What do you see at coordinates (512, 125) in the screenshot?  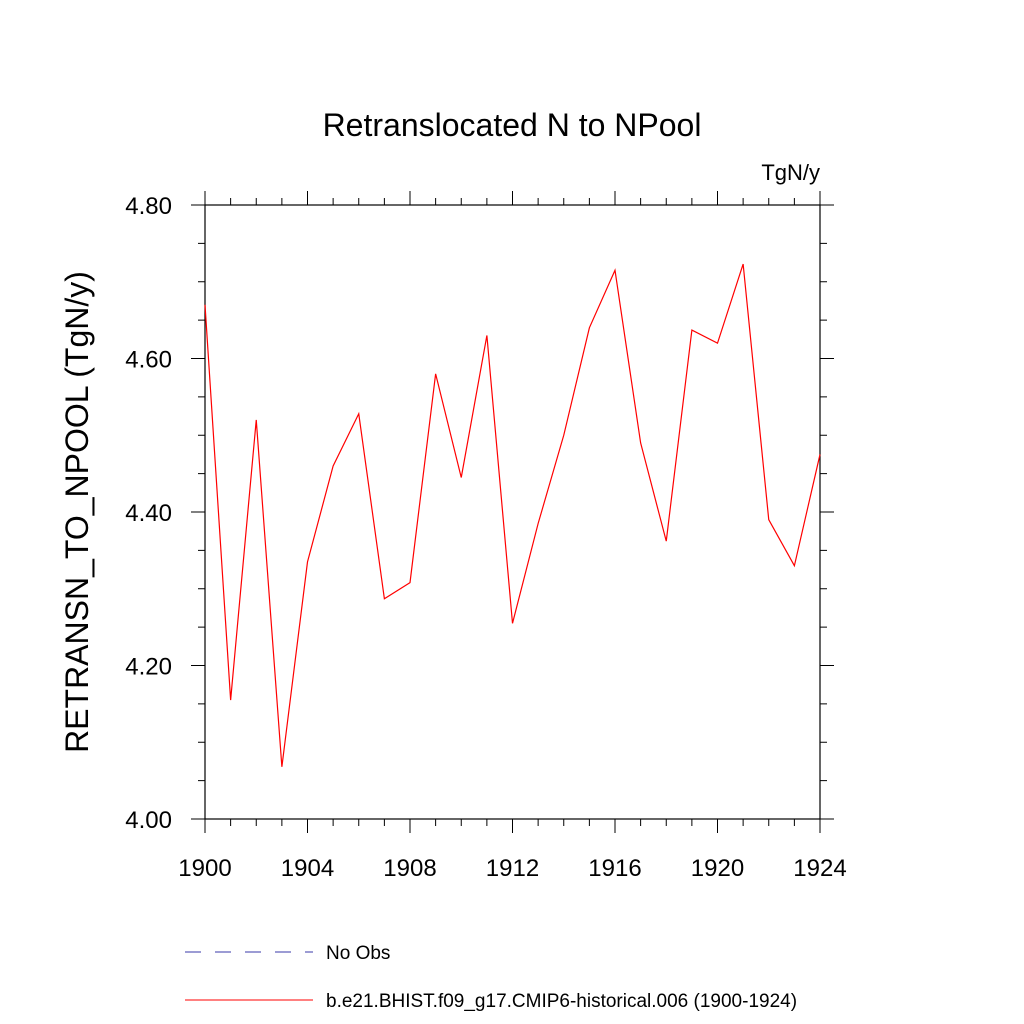 I see `chart-title: Retranslocated N to NPool` at bounding box center [512, 125].